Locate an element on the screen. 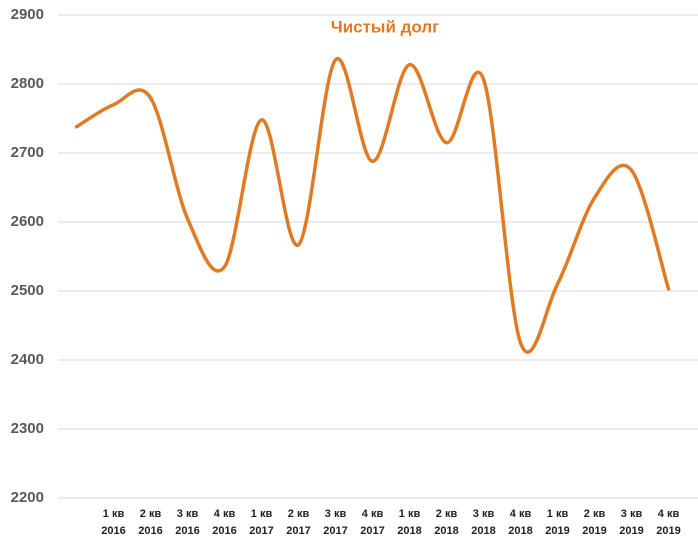  x-tick-label: 2 кв 2016 is located at coordinates (150, 522).